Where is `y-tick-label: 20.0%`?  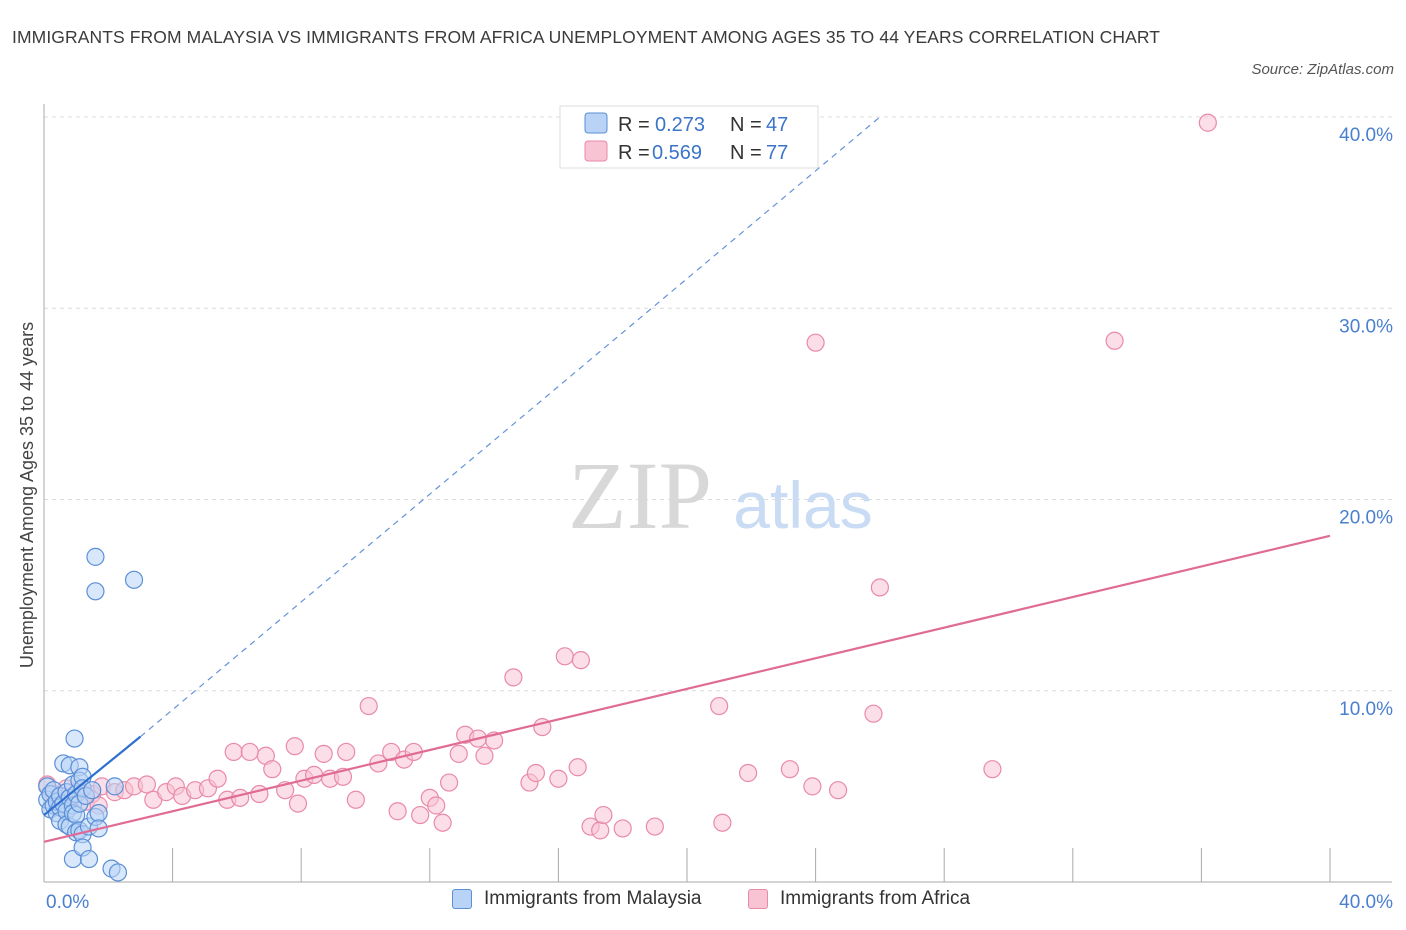 y-tick-label: 20.0% is located at coordinates (1366, 518).